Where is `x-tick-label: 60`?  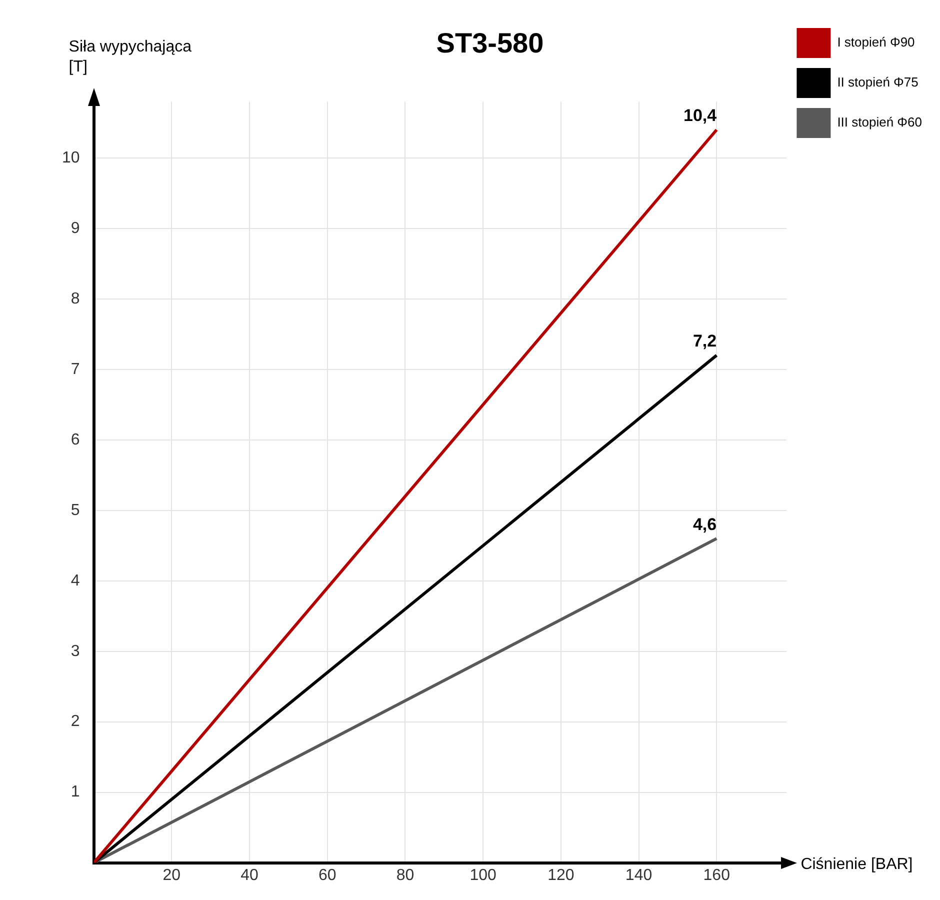
x-tick-label: 60 is located at coordinates (327, 875).